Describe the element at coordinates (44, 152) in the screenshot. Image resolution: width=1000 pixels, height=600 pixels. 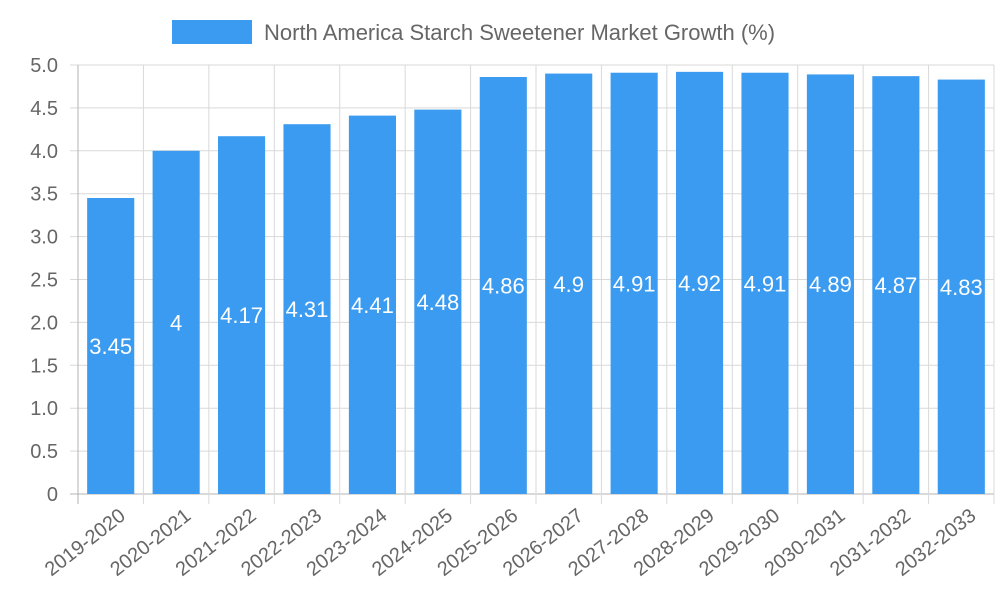
I see `y-tick-label: 4.0` at that location.